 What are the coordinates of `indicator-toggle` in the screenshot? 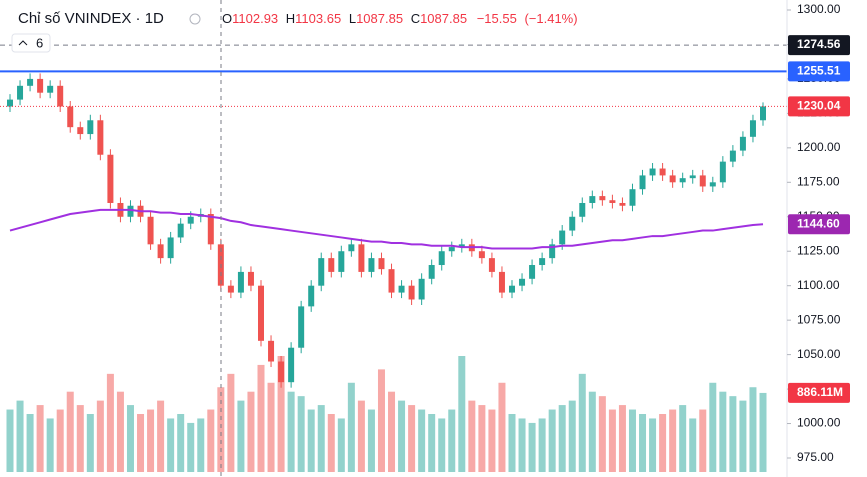 It's located at (31, 43).